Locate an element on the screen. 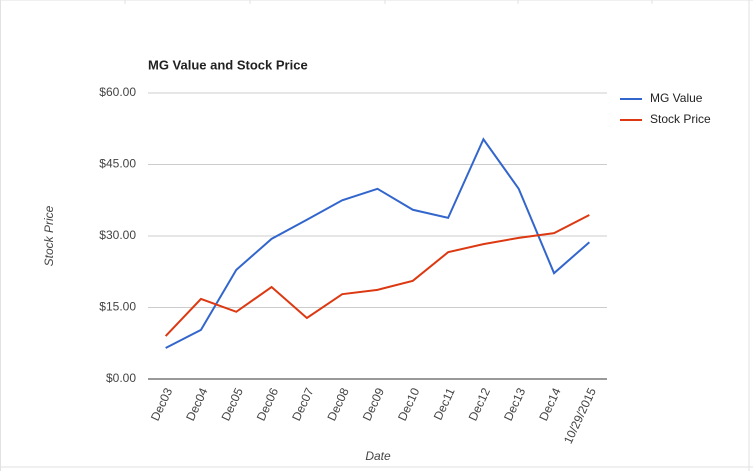  y-tick-label: $60.00 is located at coordinates (117, 92).